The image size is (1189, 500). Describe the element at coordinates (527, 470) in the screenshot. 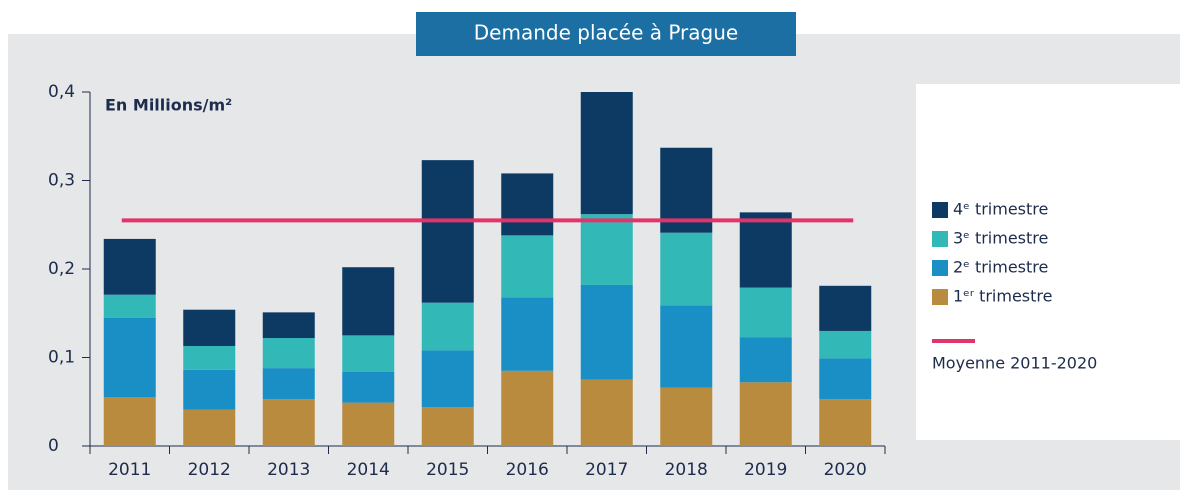

I see `x-tick-label: 2016` at that location.